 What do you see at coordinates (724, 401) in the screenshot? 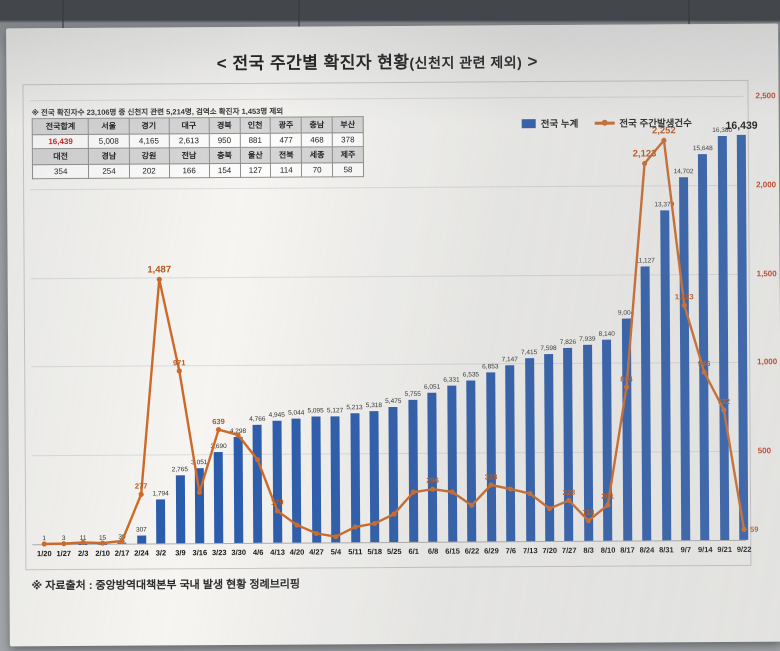
I see `weekly-value-label: 732` at bounding box center [724, 401].